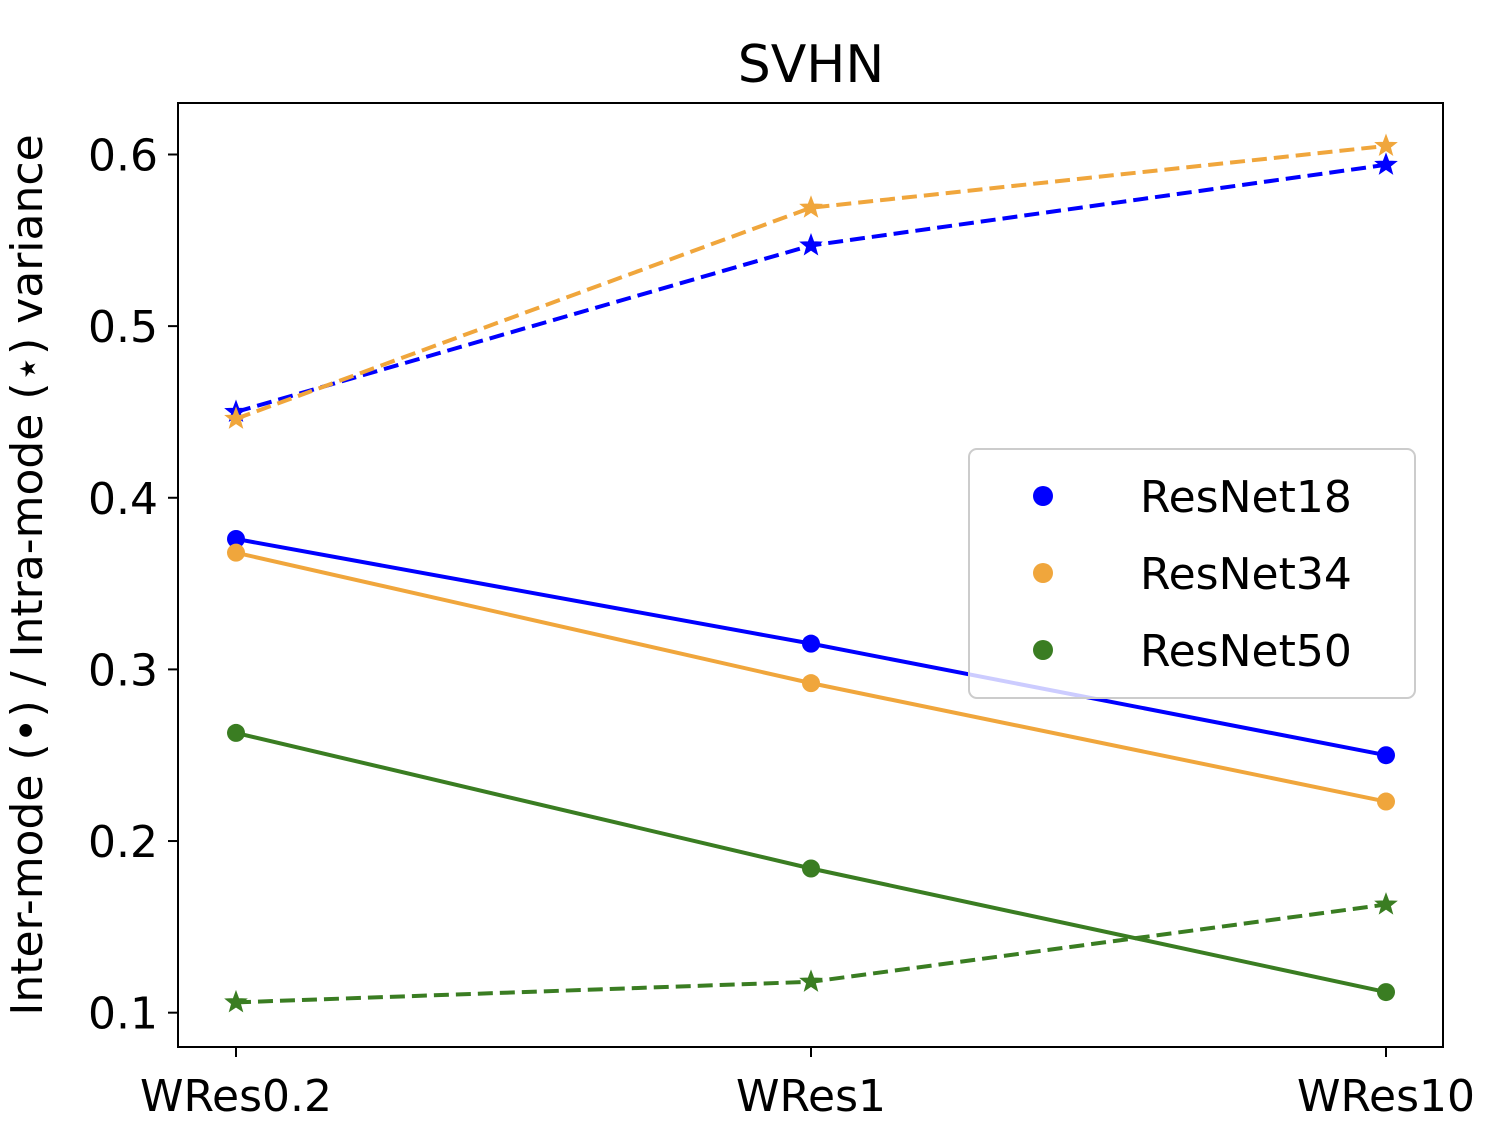 This screenshot has height=1147, width=1506. What do you see at coordinates (1043, 650) in the screenshot?
I see `legend-marker-resnet50` at bounding box center [1043, 650].